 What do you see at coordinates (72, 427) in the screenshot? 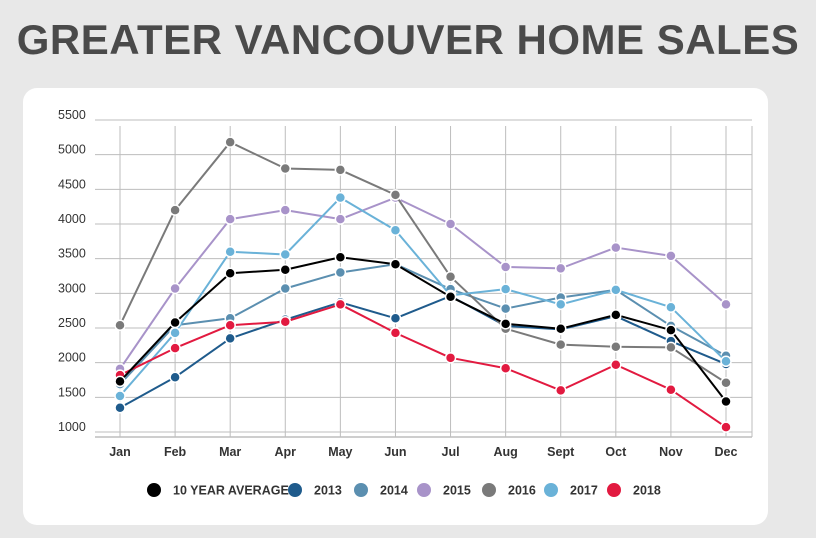
I see `y-tick-label: 1000` at bounding box center [72, 427].